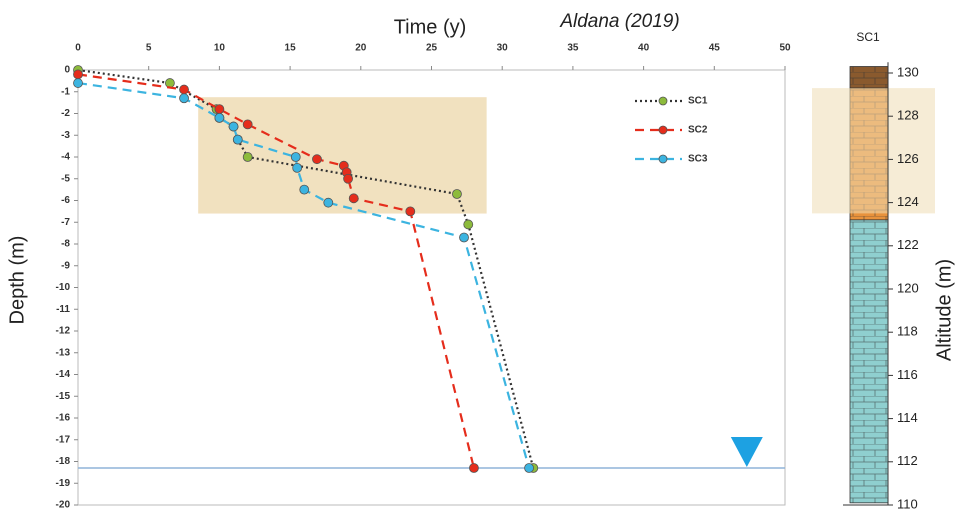 Image resolution: width=955 pixels, height=519 pixels. I want to click on y-tick-label: 118, so click(907, 331).